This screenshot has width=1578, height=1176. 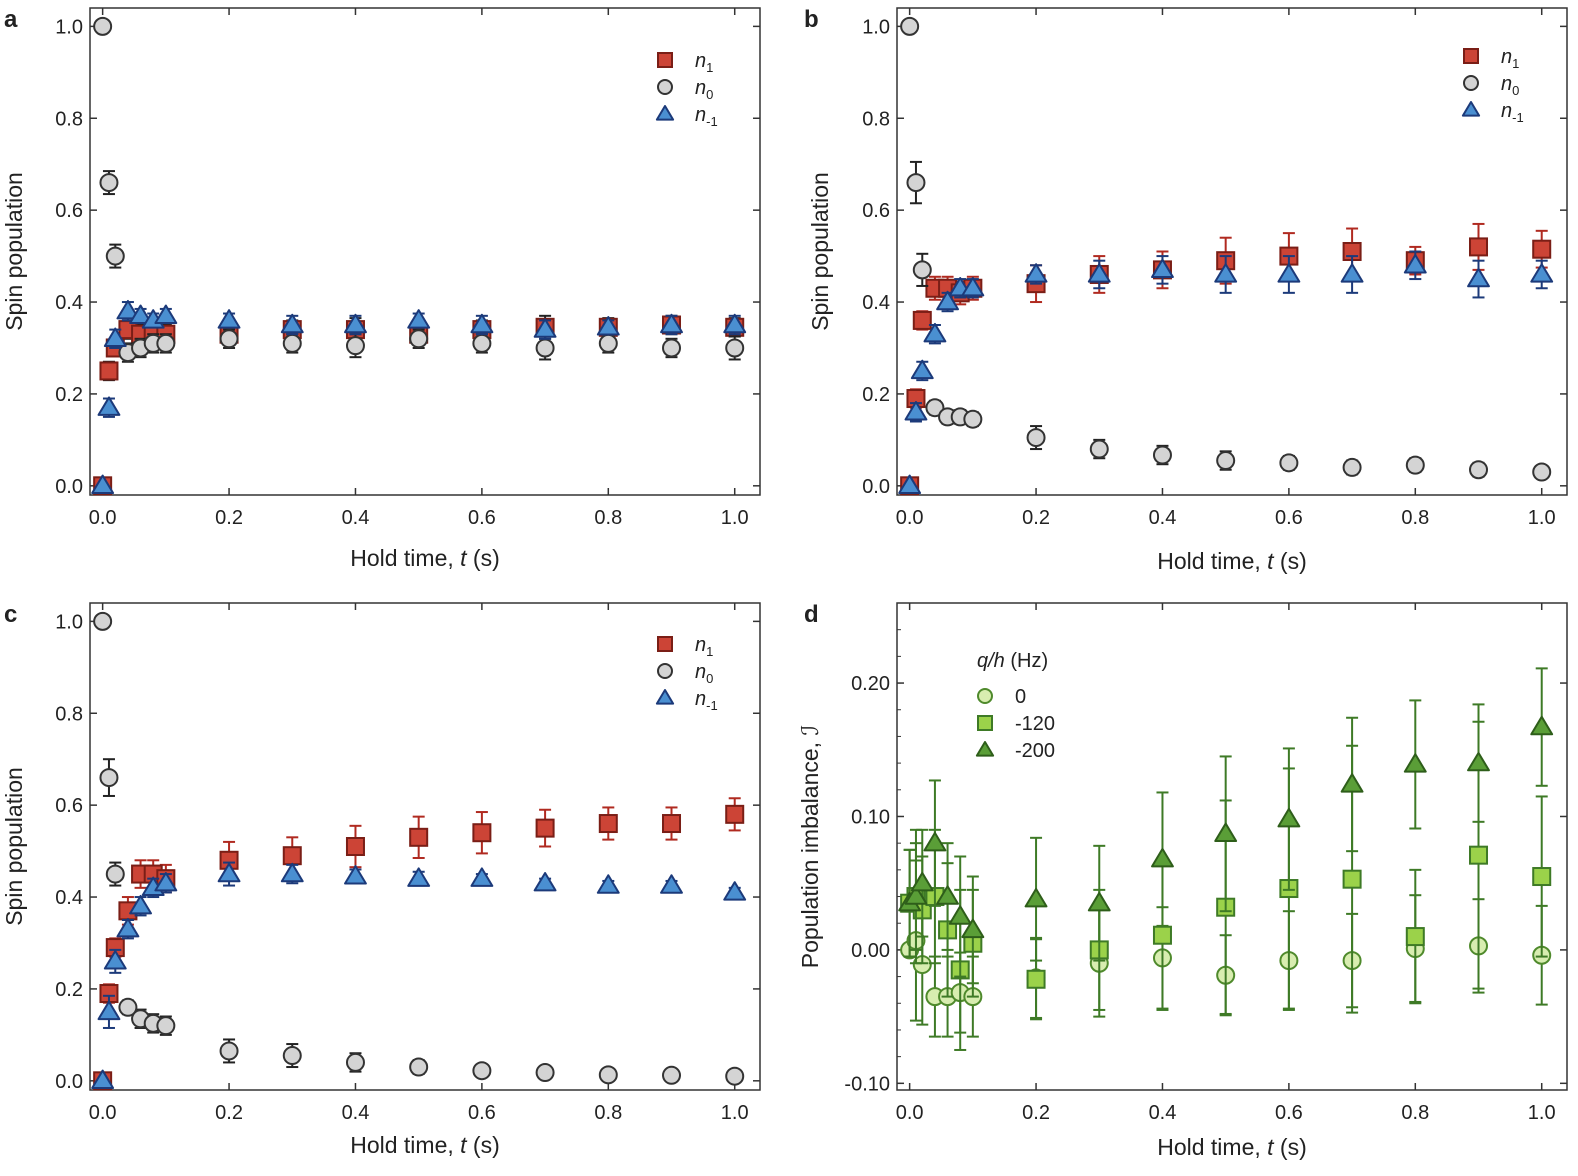 I want to click on series-n1, so click(x=419, y=944).